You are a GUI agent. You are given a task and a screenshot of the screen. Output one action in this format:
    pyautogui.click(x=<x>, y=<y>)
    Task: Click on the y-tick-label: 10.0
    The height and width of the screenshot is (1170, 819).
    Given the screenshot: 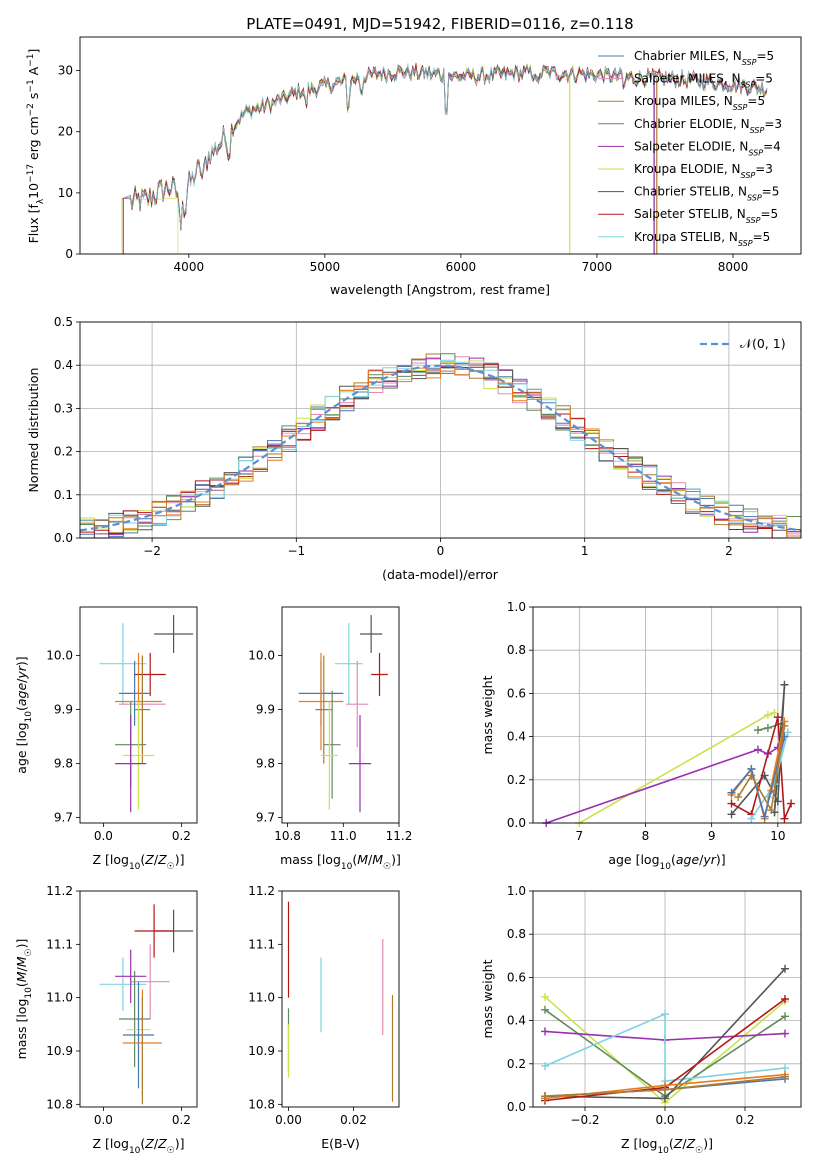 What is the action you would take?
    pyautogui.click(x=261, y=656)
    